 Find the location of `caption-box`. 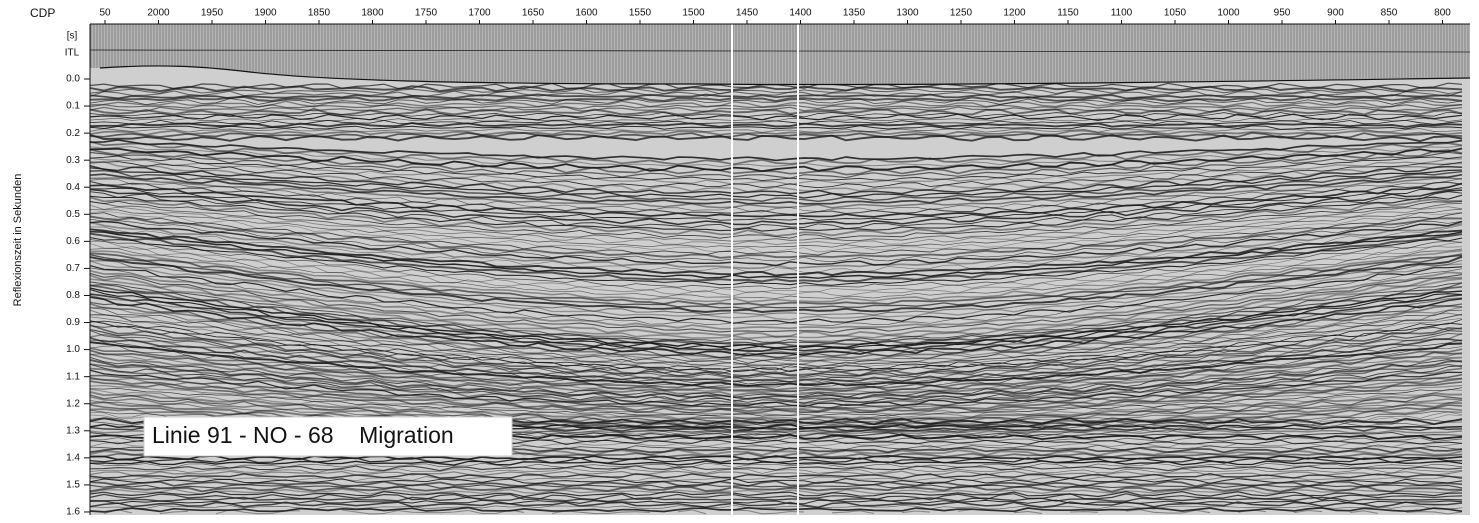

caption-box is located at coordinates (328, 436).